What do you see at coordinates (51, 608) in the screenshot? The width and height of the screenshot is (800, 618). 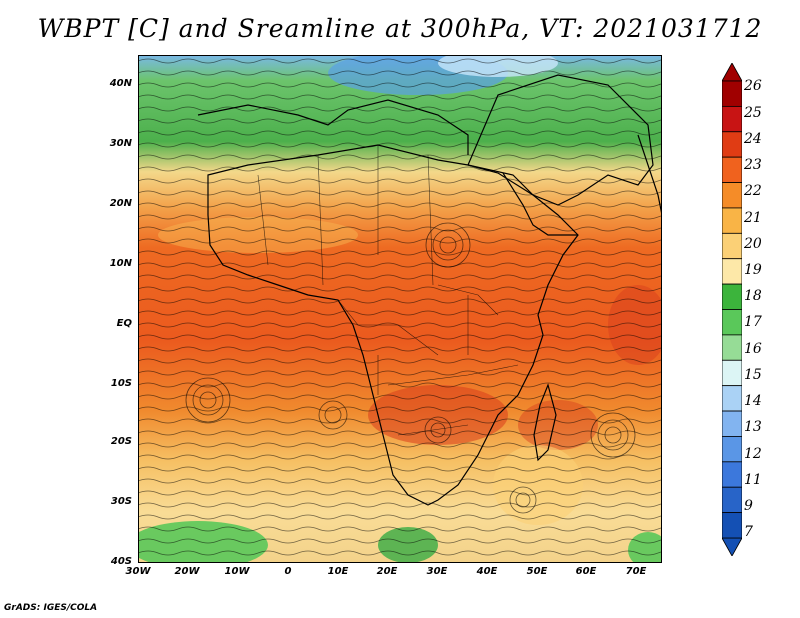 I see `grads-credit: GrADS: IGES/COLA` at bounding box center [51, 608].